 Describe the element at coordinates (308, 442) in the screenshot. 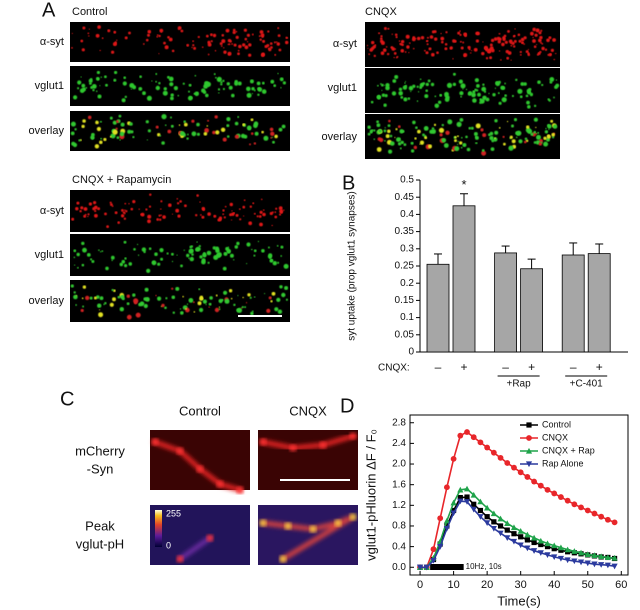

I see `process` at that location.